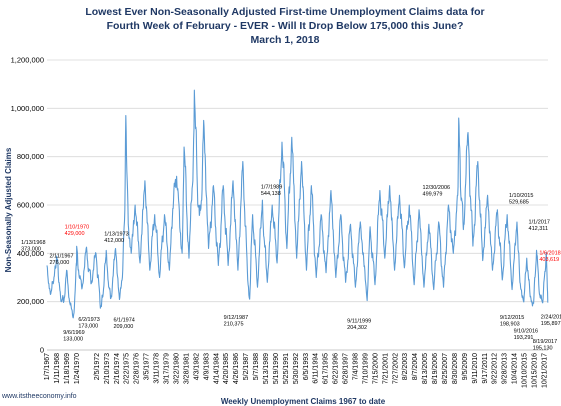  I want to click on annotation-label: 12/30/2006, so click(437, 188).